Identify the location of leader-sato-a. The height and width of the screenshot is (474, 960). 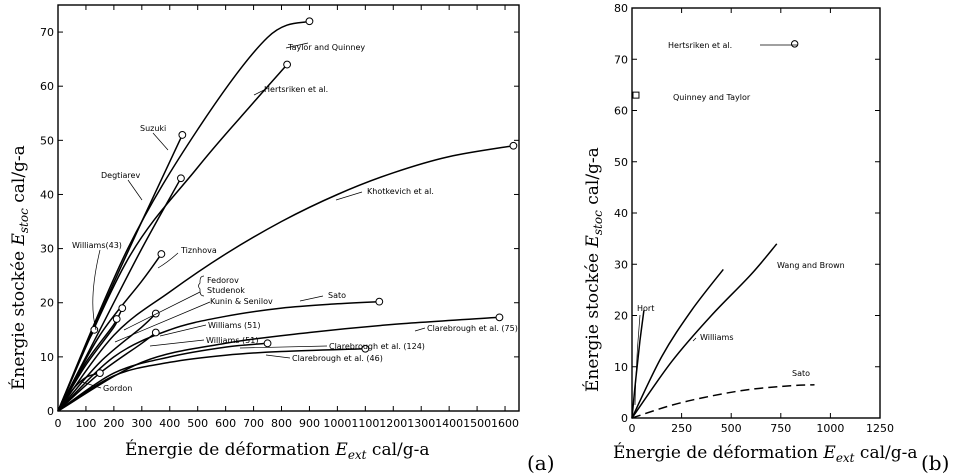
(311, 298).